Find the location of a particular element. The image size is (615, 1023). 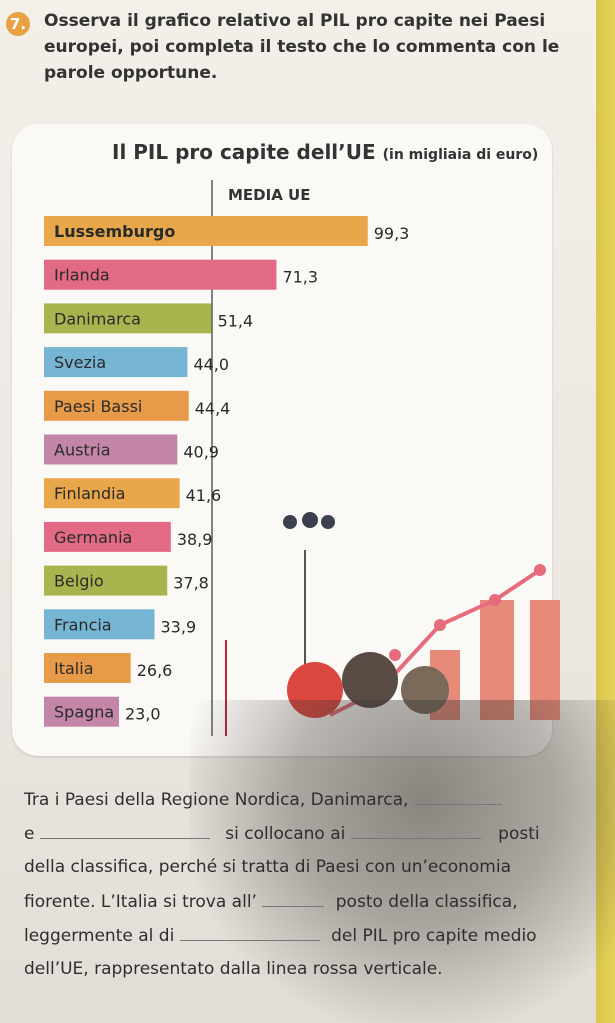

page-edge is located at coordinates (605, 511).